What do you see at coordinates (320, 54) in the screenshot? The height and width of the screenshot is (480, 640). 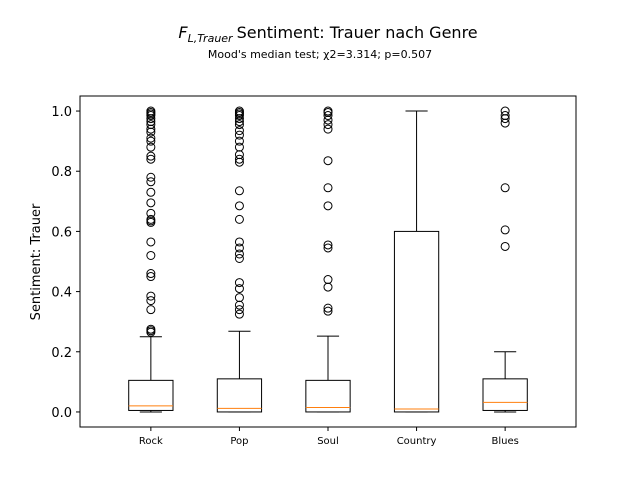 I see `chart-subtitle: Mood's median test; χ2=3.314; p=0.507` at bounding box center [320, 54].